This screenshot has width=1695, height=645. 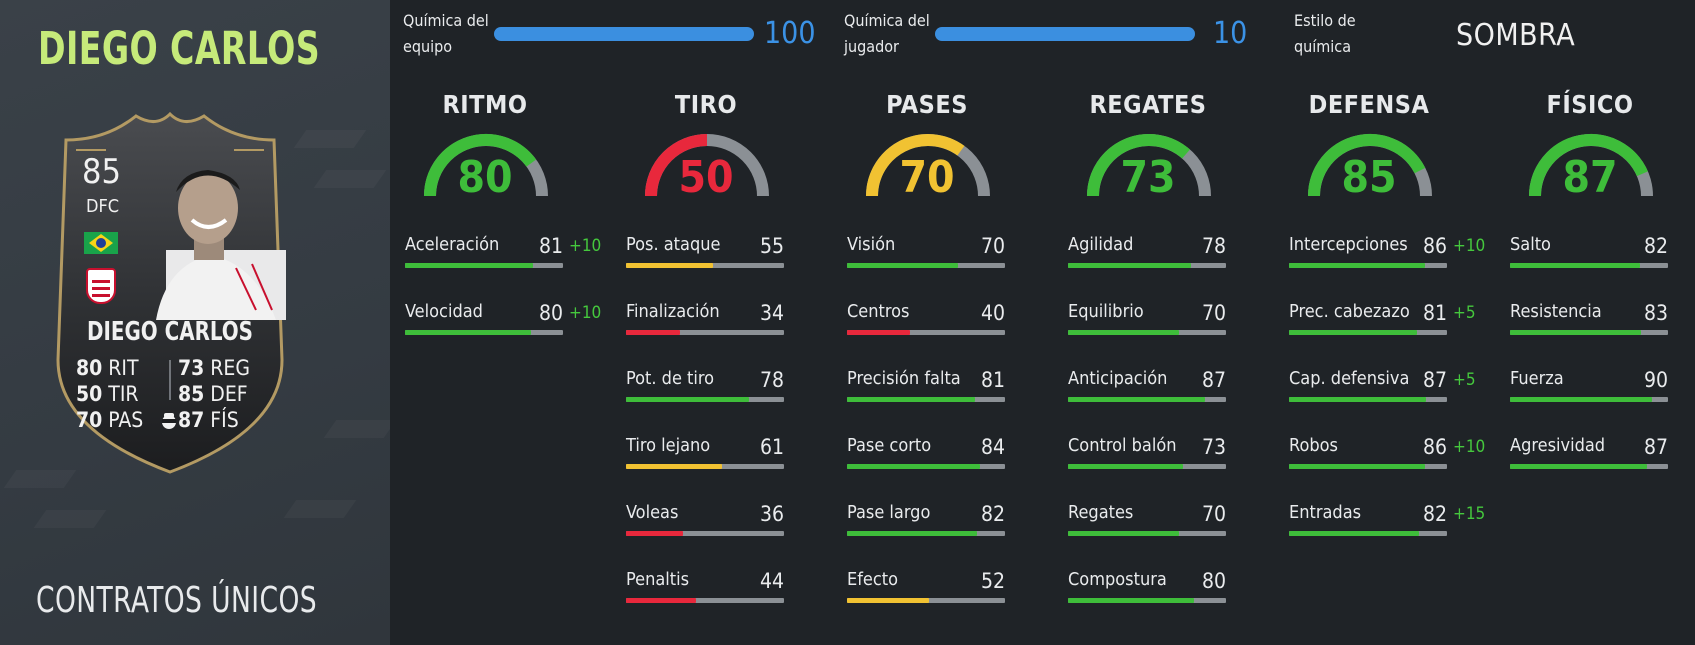 I want to click on sub-stat-row: Finalización 34, so click(x=726, y=321).